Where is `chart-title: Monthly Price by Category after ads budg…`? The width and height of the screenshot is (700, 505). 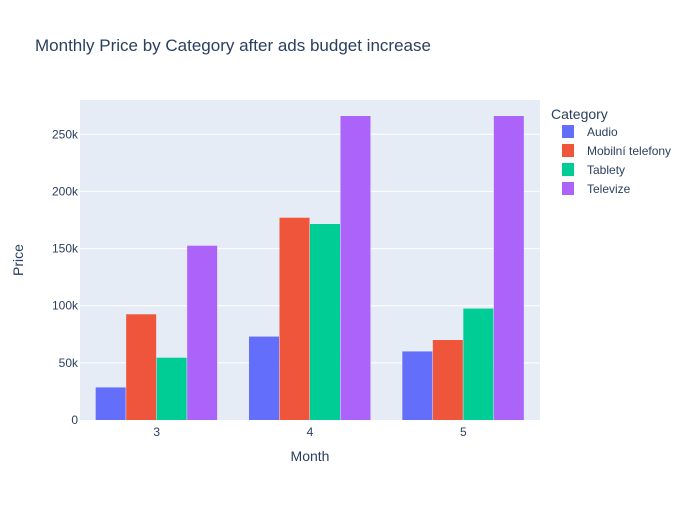
chart-title: Monthly Price by Category after ads budg… is located at coordinates (233, 45).